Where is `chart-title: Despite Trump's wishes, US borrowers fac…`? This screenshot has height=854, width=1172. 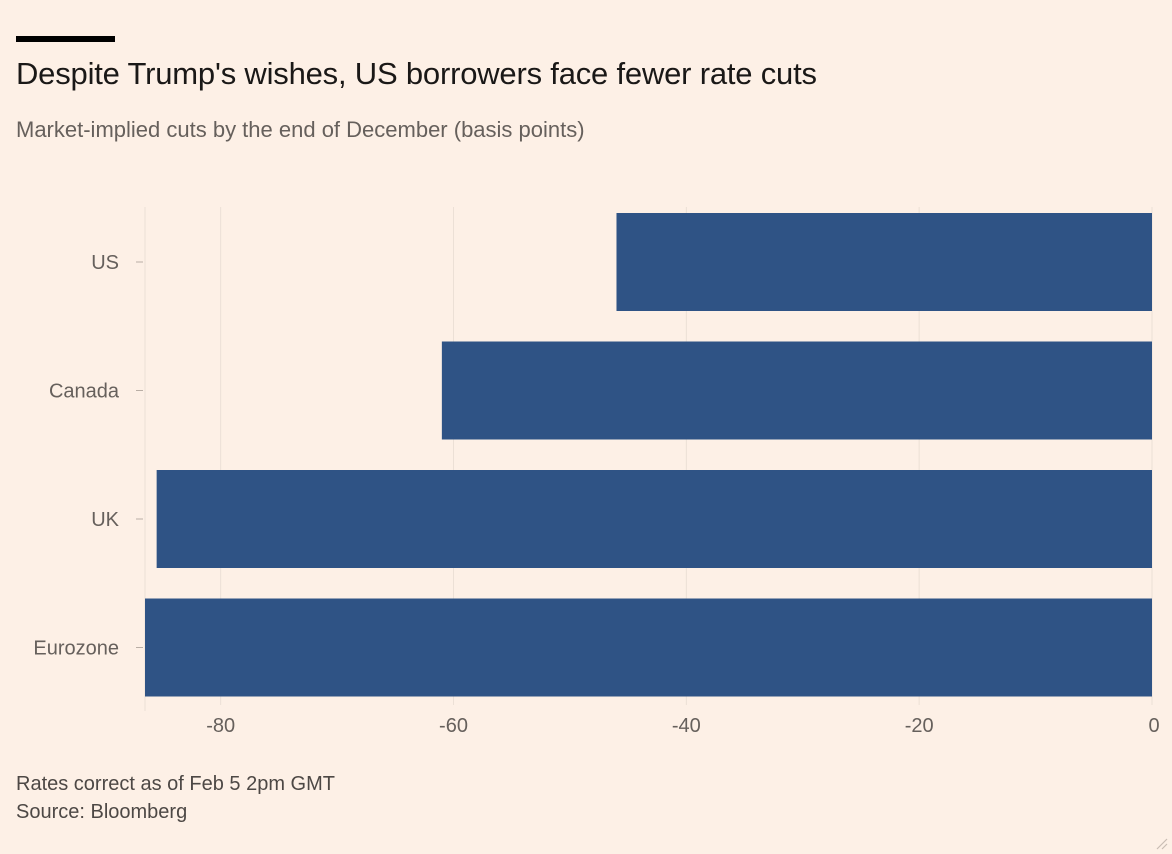 chart-title: Despite Trump's wishes, US borrowers fac… is located at coordinates (416, 73).